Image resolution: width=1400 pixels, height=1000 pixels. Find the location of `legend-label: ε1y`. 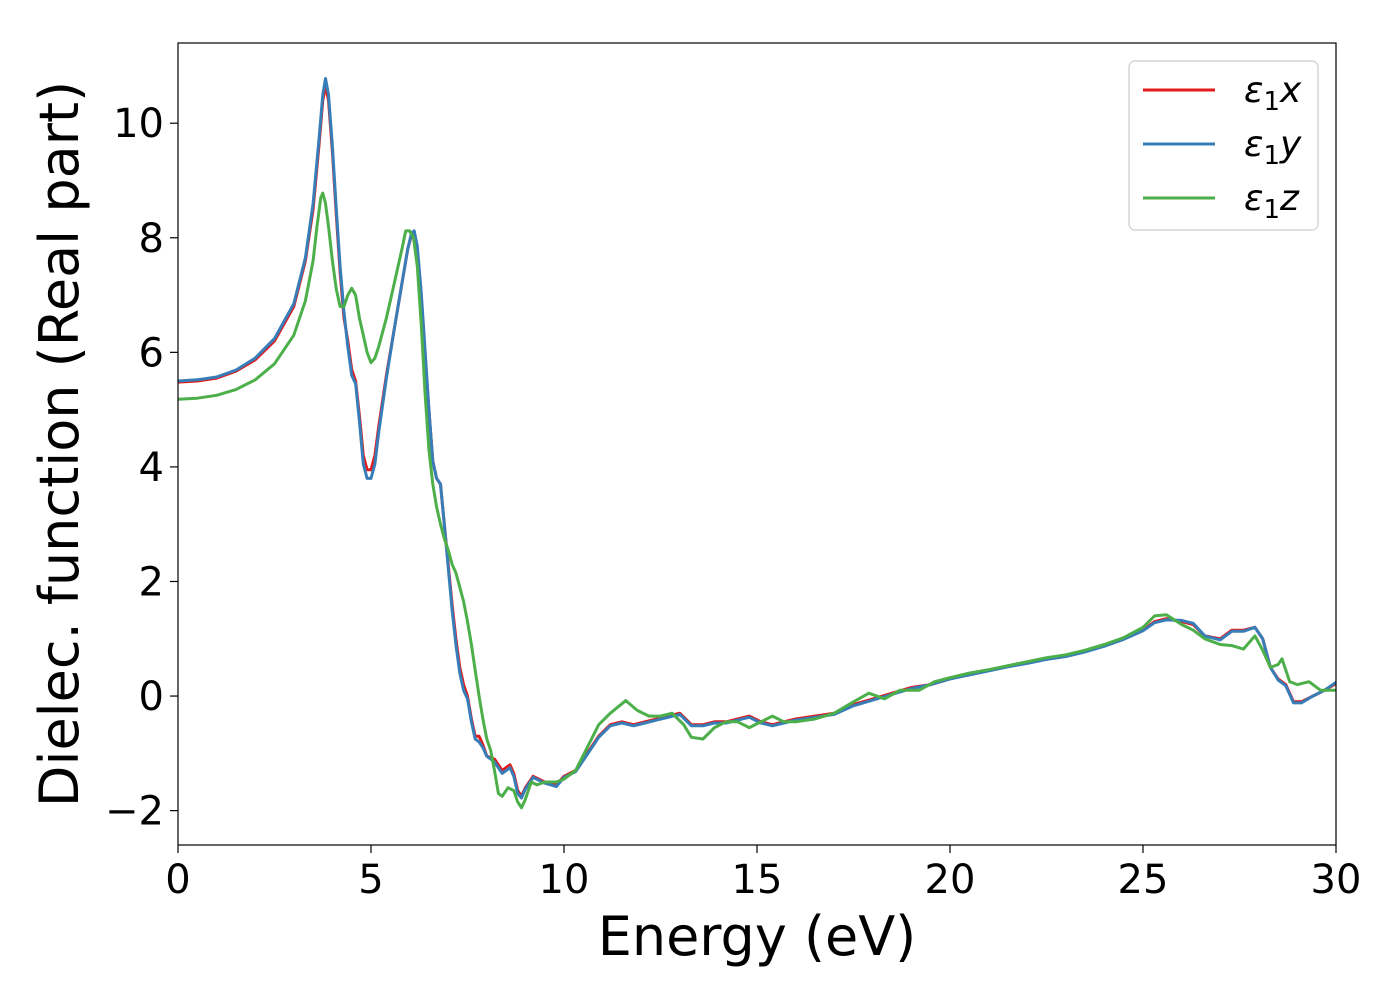

legend-label: ε1y is located at coordinates (1273, 147).